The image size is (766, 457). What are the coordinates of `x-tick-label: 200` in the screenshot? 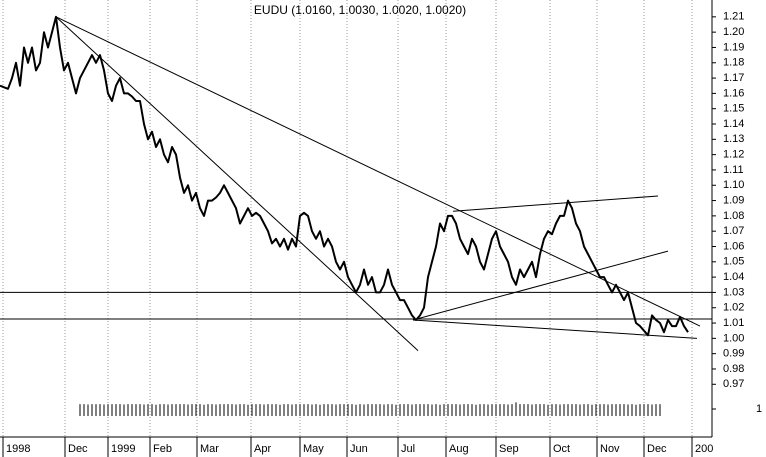 It's located at (704, 449).